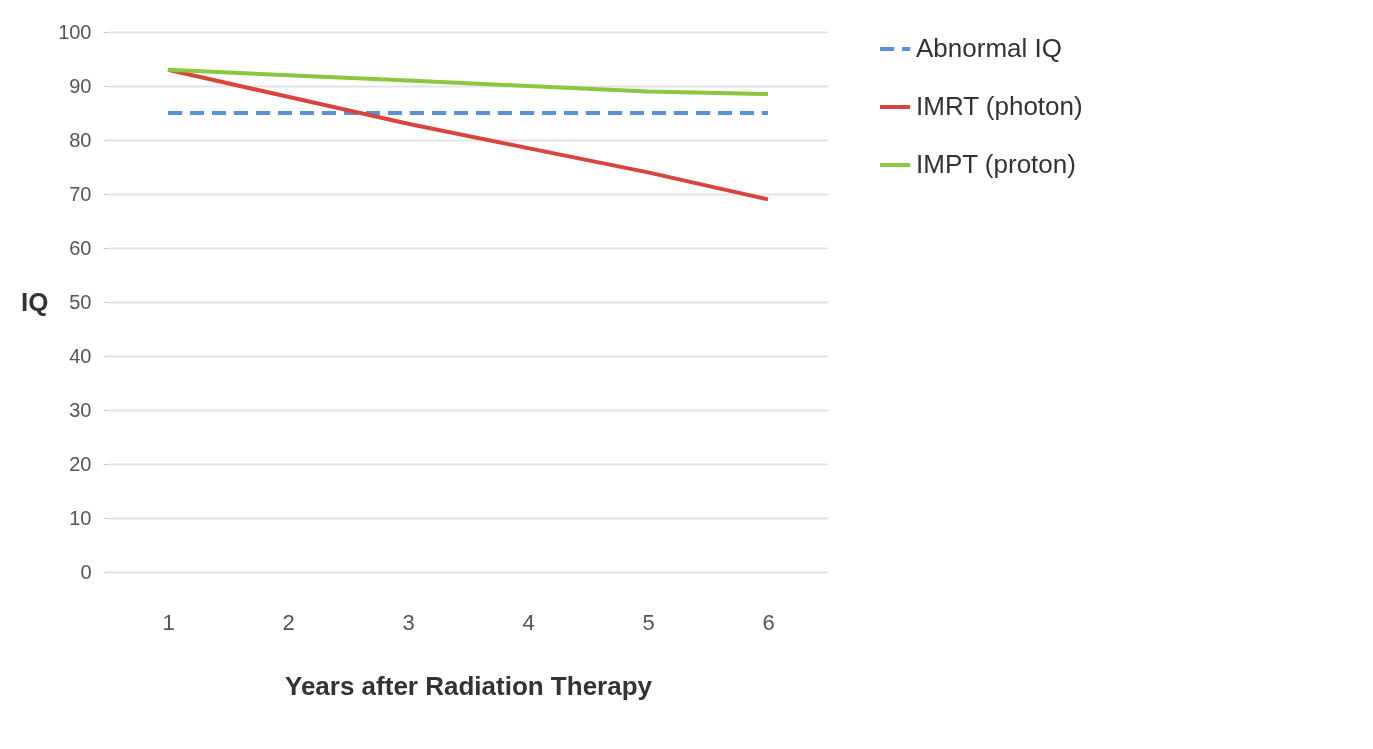 This screenshot has height=749, width=1373. What do you see at coordinates (80, 193) in the screenshot?
I see `y-tick-label: 70` at bounding box center [80, 193].